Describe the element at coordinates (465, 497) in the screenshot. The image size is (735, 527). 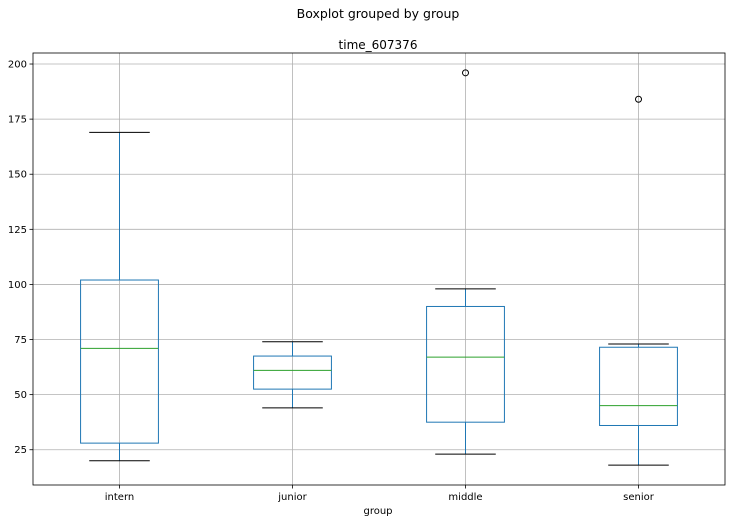
I see `x-tick-label: middle` at that location.